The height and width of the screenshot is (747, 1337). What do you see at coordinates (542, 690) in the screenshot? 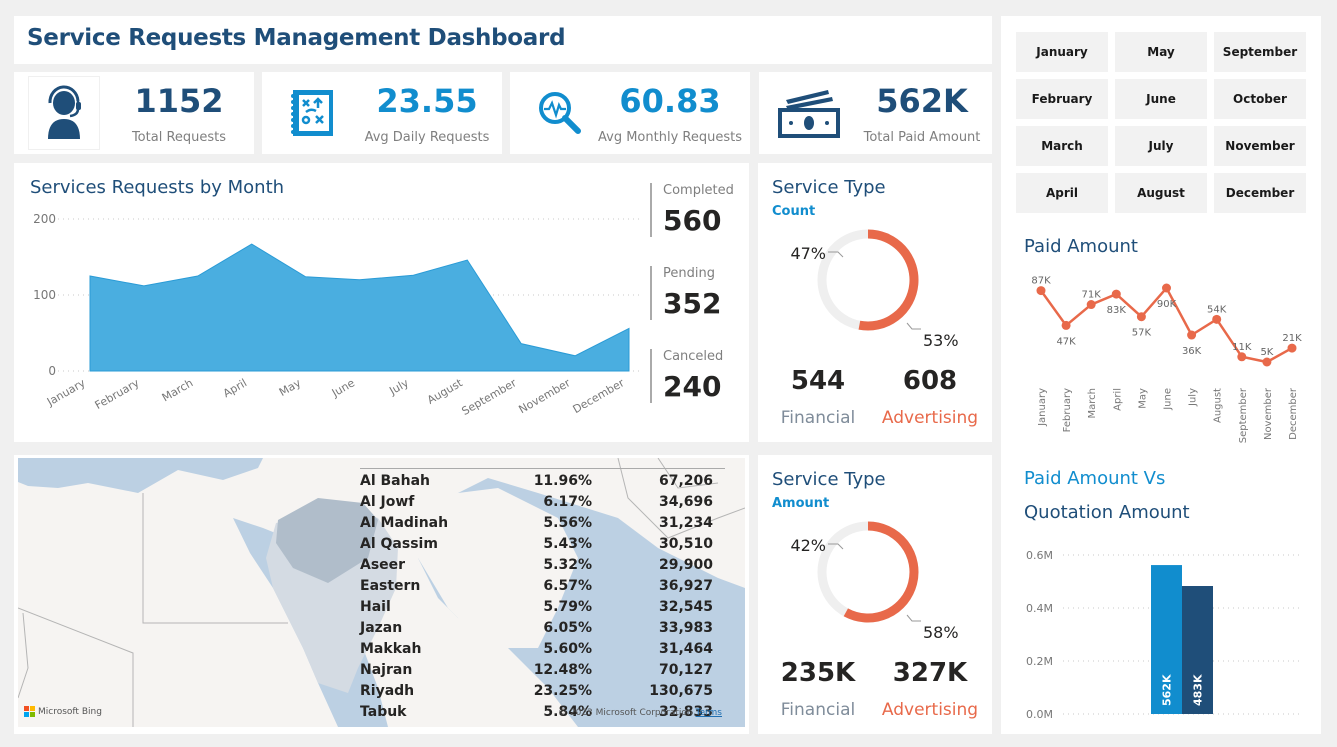
I see `region-row: Riyadh 23.25% 130,675` at bounding box center [542, 690].